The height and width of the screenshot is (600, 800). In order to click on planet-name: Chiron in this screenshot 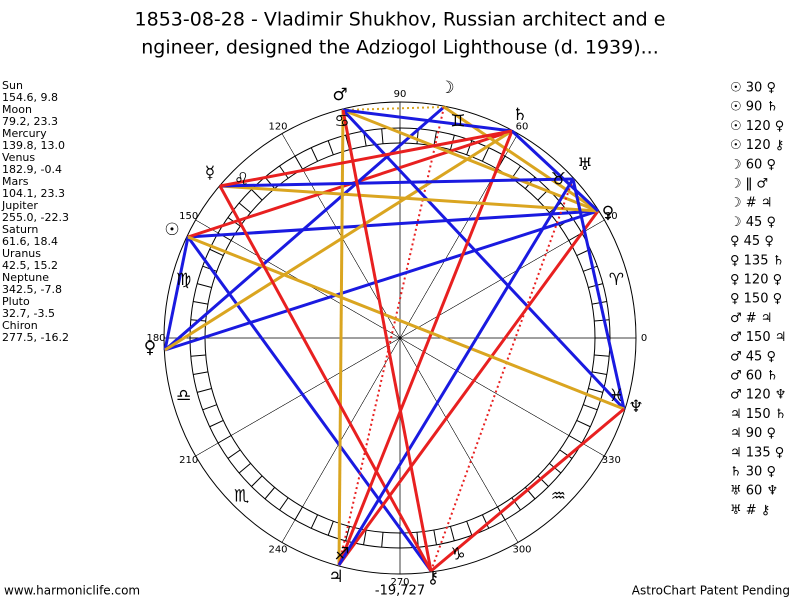, I will do `click(20, 325)`.